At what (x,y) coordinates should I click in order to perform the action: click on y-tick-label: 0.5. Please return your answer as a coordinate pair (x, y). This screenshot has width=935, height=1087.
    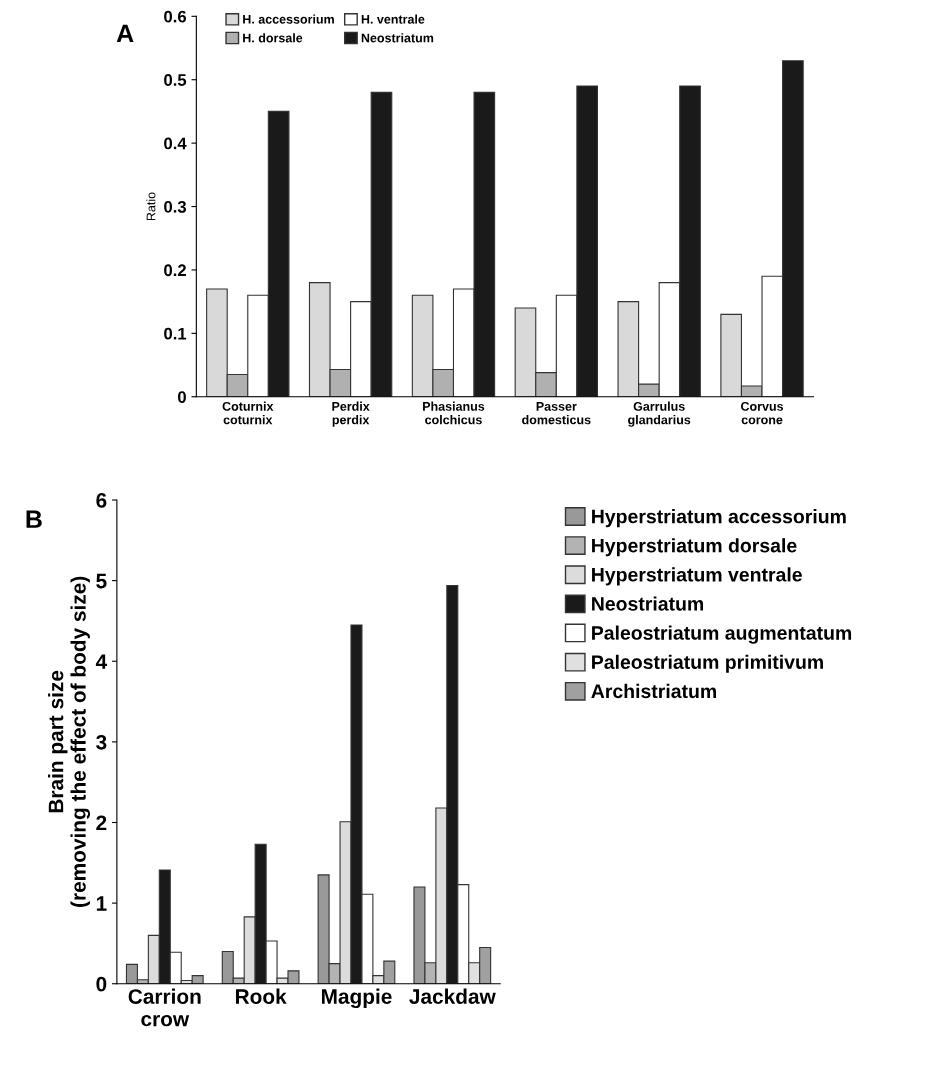
    Looking at the image, I should click on (175, 80).